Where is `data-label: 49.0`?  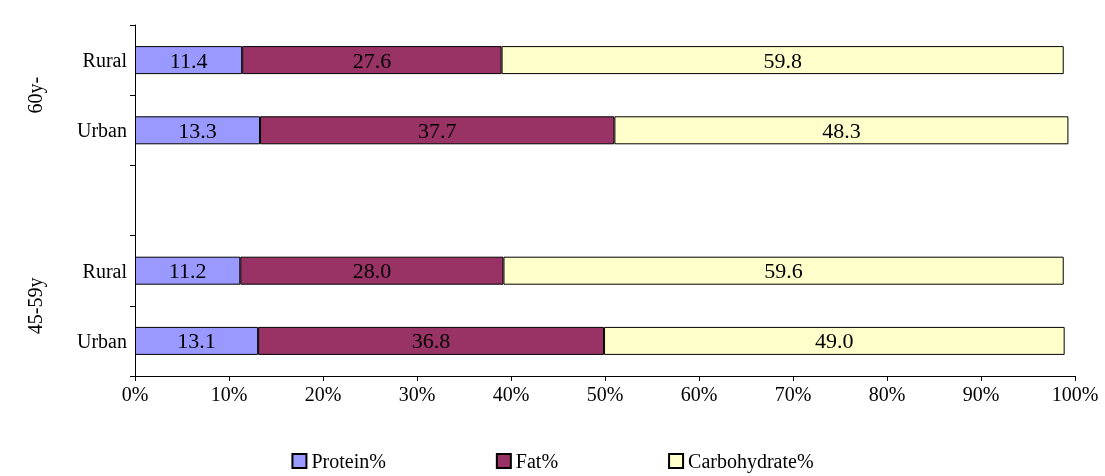 data-label: 49.0 is located at coordinates (834, 341).